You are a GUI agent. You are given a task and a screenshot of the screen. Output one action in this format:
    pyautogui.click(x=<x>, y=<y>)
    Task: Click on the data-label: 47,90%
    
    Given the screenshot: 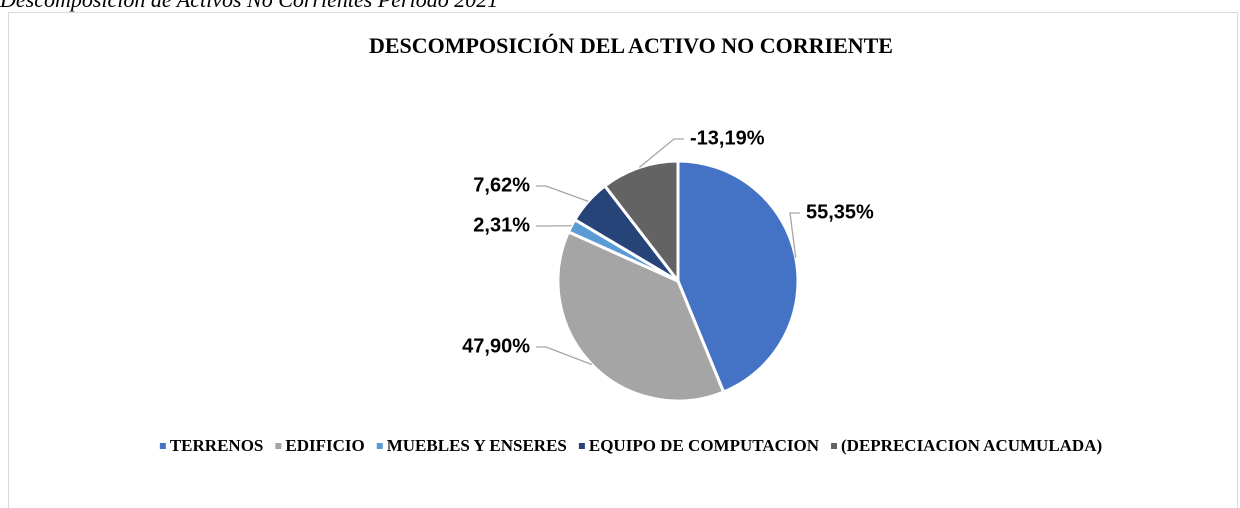 What is the action you would take?
    pyautogui.click(x=496, y=346)
    